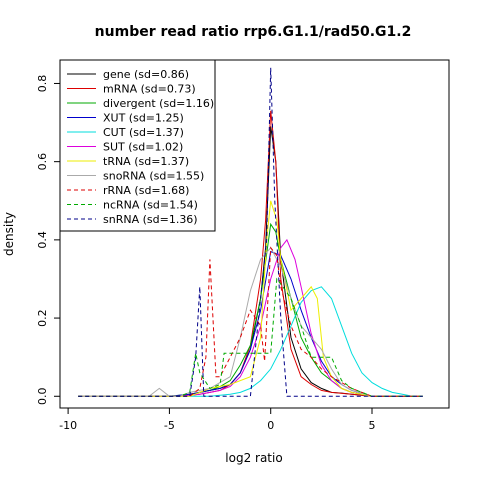 Image resolution: width=480 pixels, height=480 pixels. What do you see at coordinates (158, 103) in the screenshot?
I see `legend-label-2: divergent (sd=1.16)` at bounding box center [158, 103].